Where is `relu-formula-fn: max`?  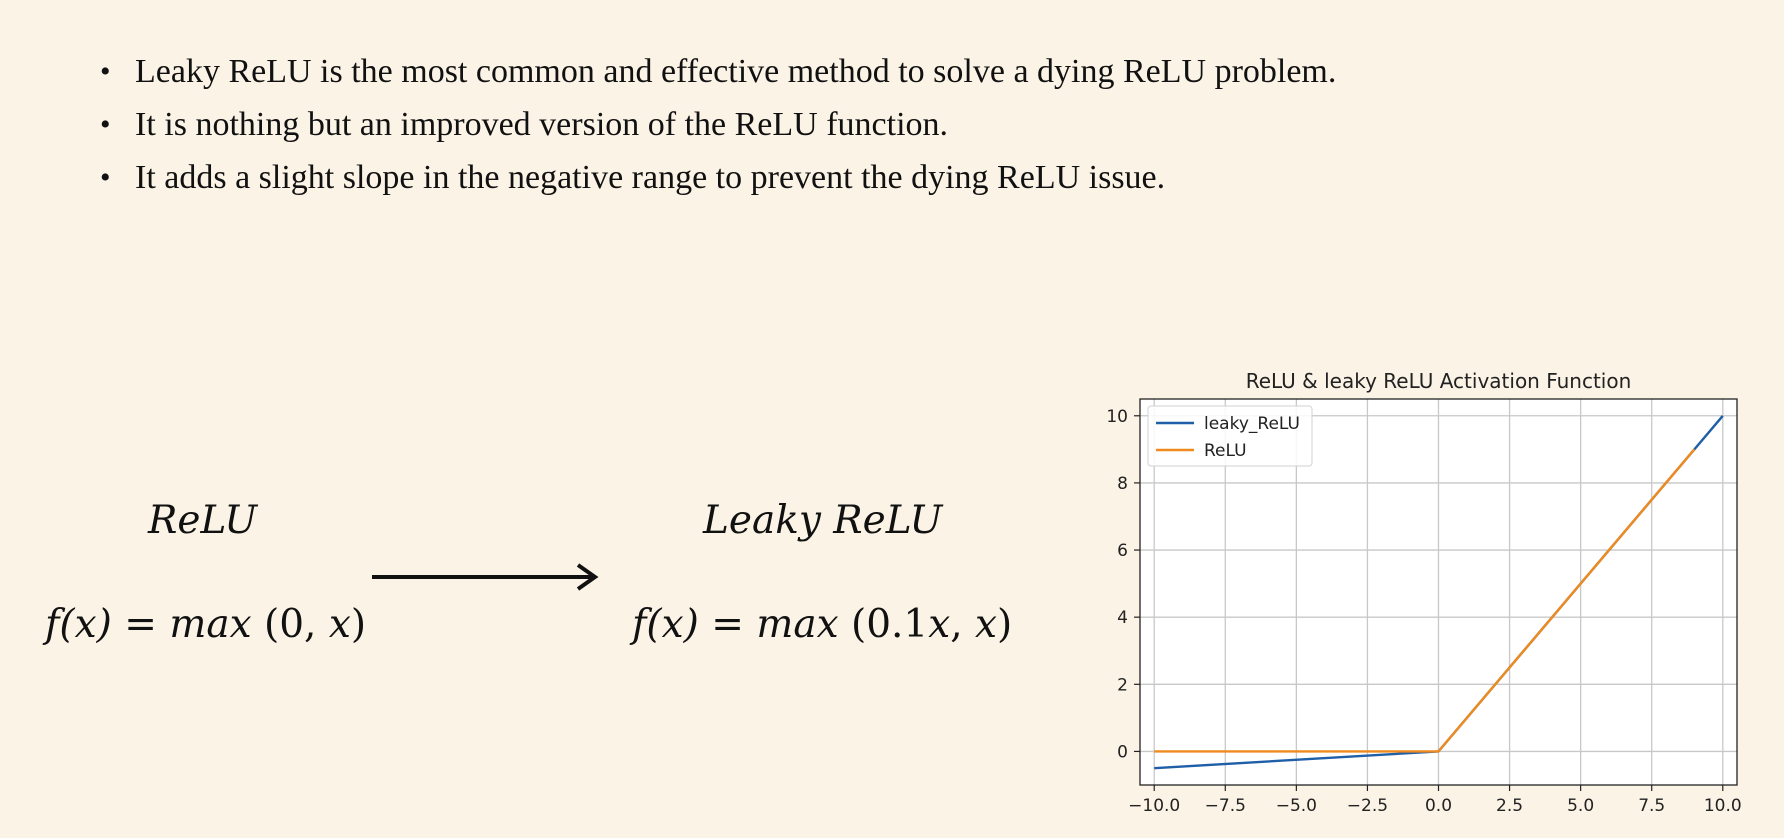
relu-formula-fn: max is located at coordinates (210, 624).